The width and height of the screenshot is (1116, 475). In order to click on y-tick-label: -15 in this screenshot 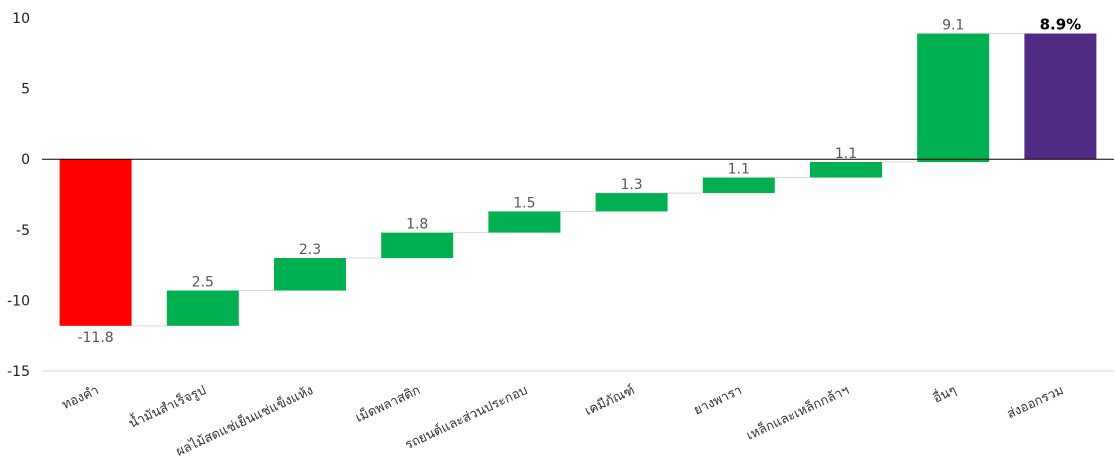, I will do `click(18, 372)`.